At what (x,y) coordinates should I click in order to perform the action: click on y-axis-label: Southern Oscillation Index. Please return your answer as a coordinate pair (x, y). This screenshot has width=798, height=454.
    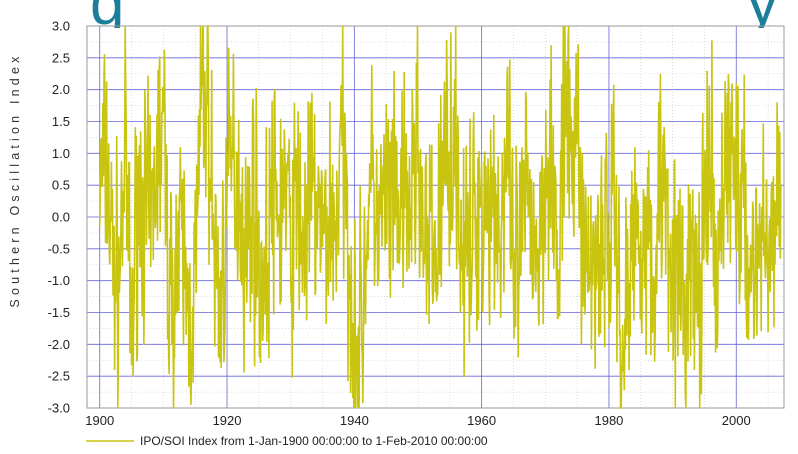
    Looking at the image, I should click on (15, 179).